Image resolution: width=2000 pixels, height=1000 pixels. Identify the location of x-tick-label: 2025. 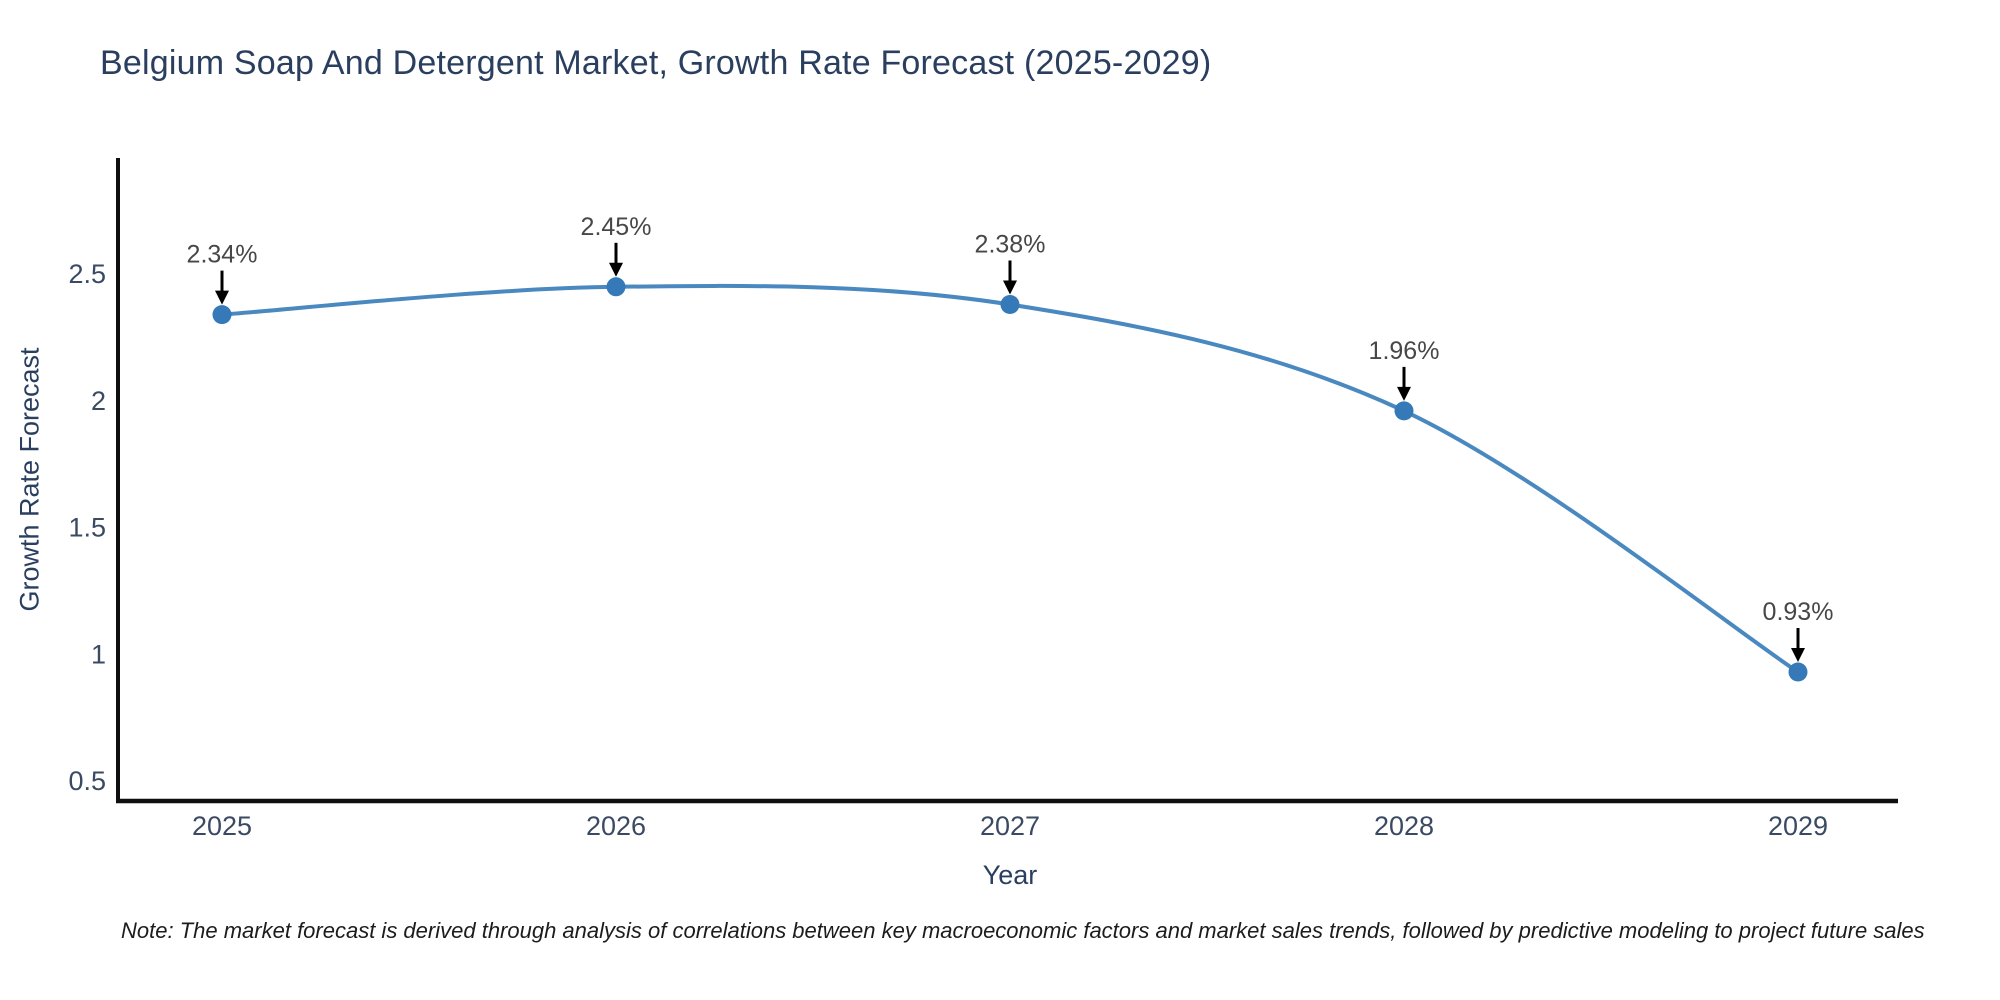
(222, 826).